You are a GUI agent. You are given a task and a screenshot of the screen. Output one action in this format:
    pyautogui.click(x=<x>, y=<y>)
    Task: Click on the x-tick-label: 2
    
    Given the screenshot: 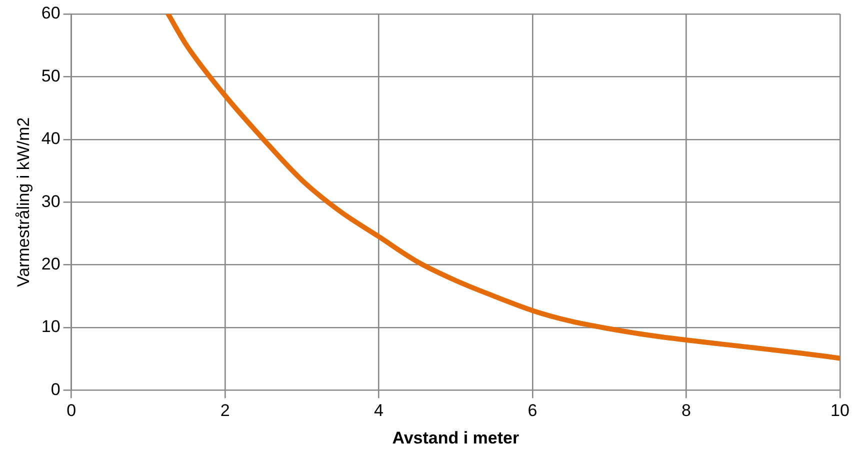 What is the action you would take?
    pyautogui.click(x=225, y=410)
    